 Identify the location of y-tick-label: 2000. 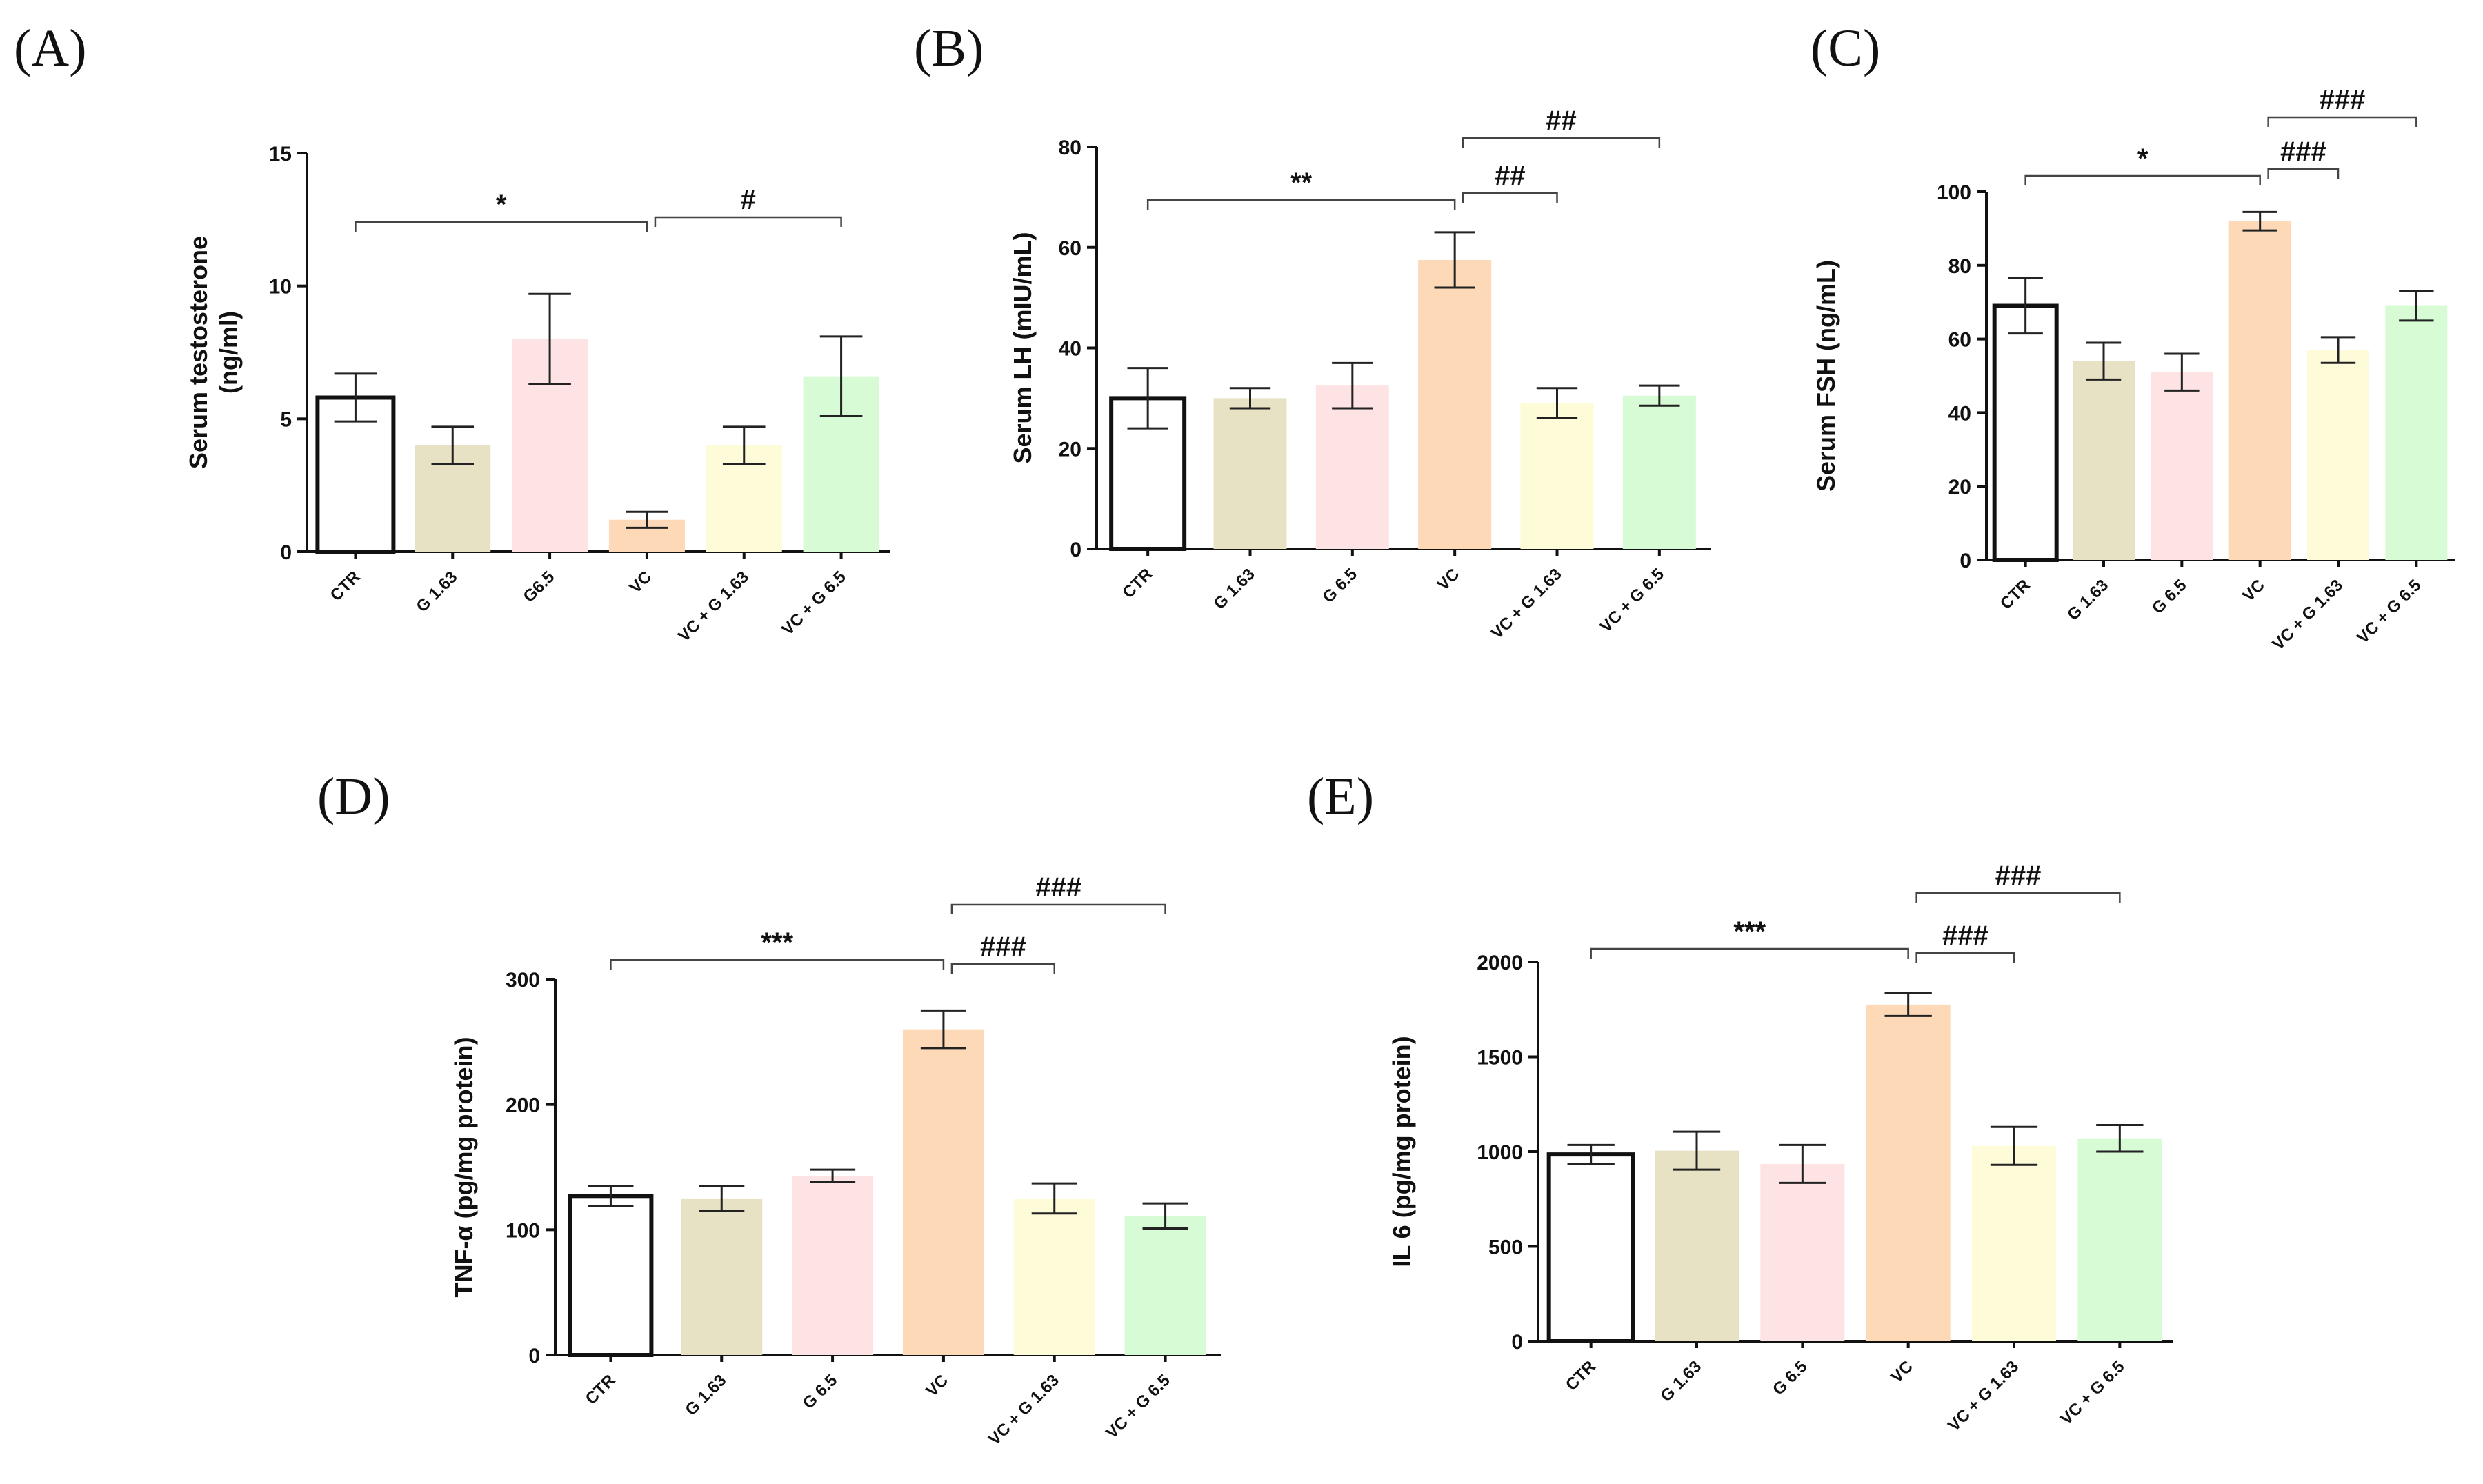
(1500, 963).